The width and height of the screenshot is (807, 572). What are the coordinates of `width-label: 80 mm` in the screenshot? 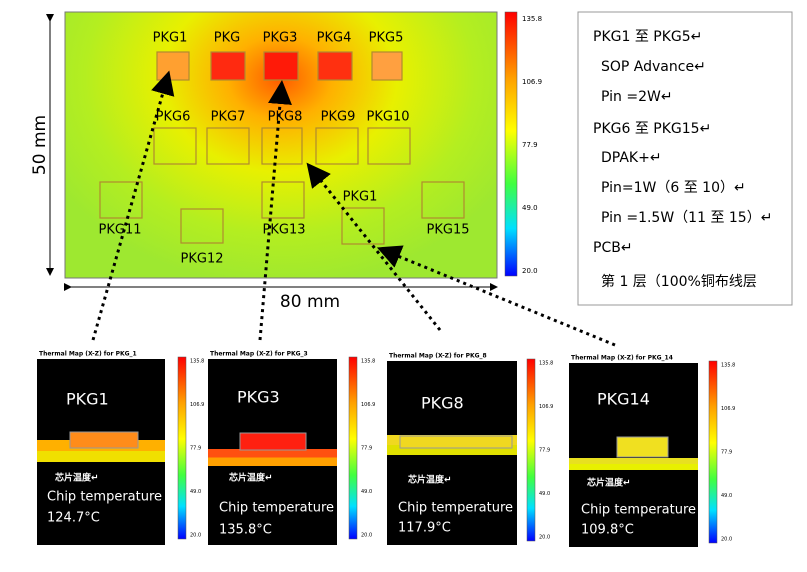 It's located at (310, 302).